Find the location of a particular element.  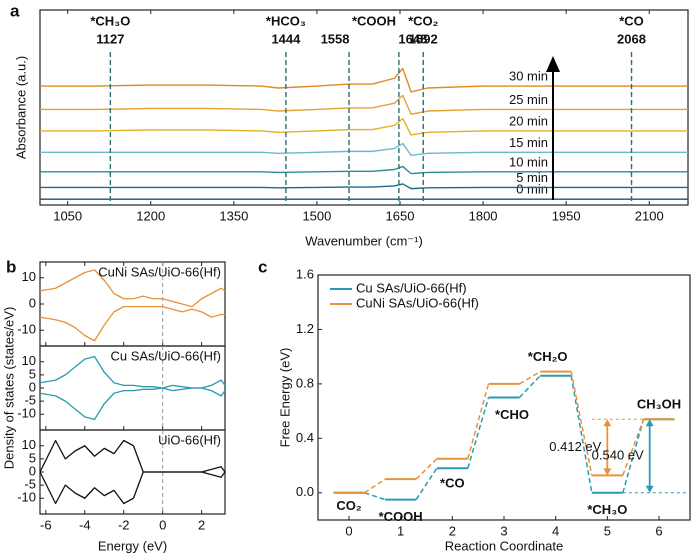

x-tick-label: -2 is located at coordinates (124, 524).